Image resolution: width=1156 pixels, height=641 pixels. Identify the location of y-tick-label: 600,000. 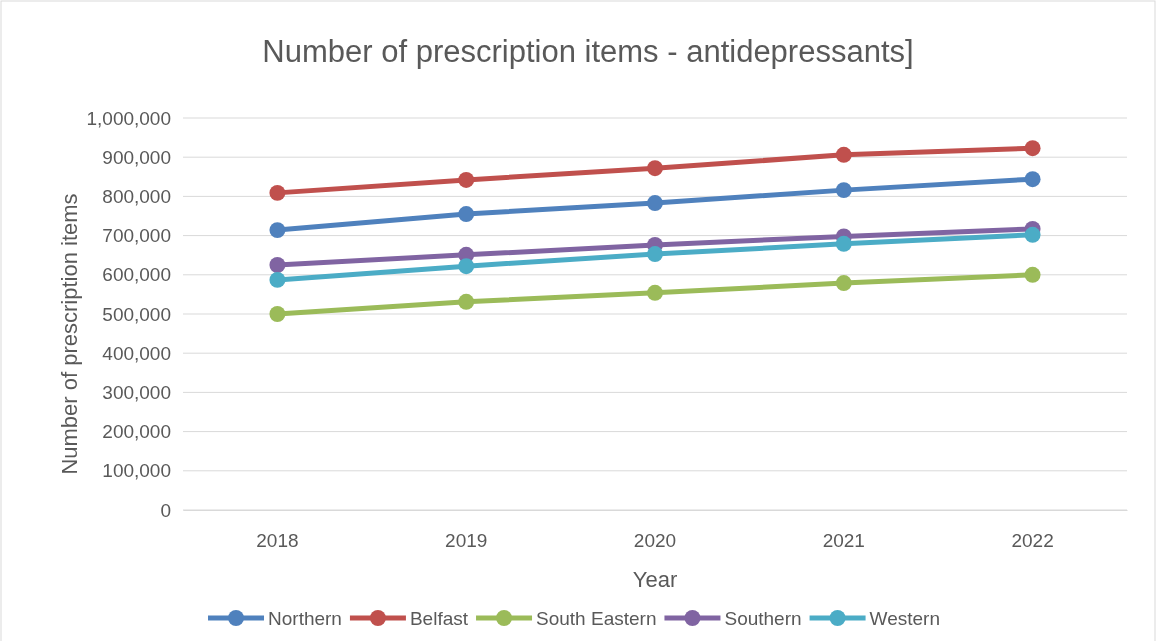
(136, 275).